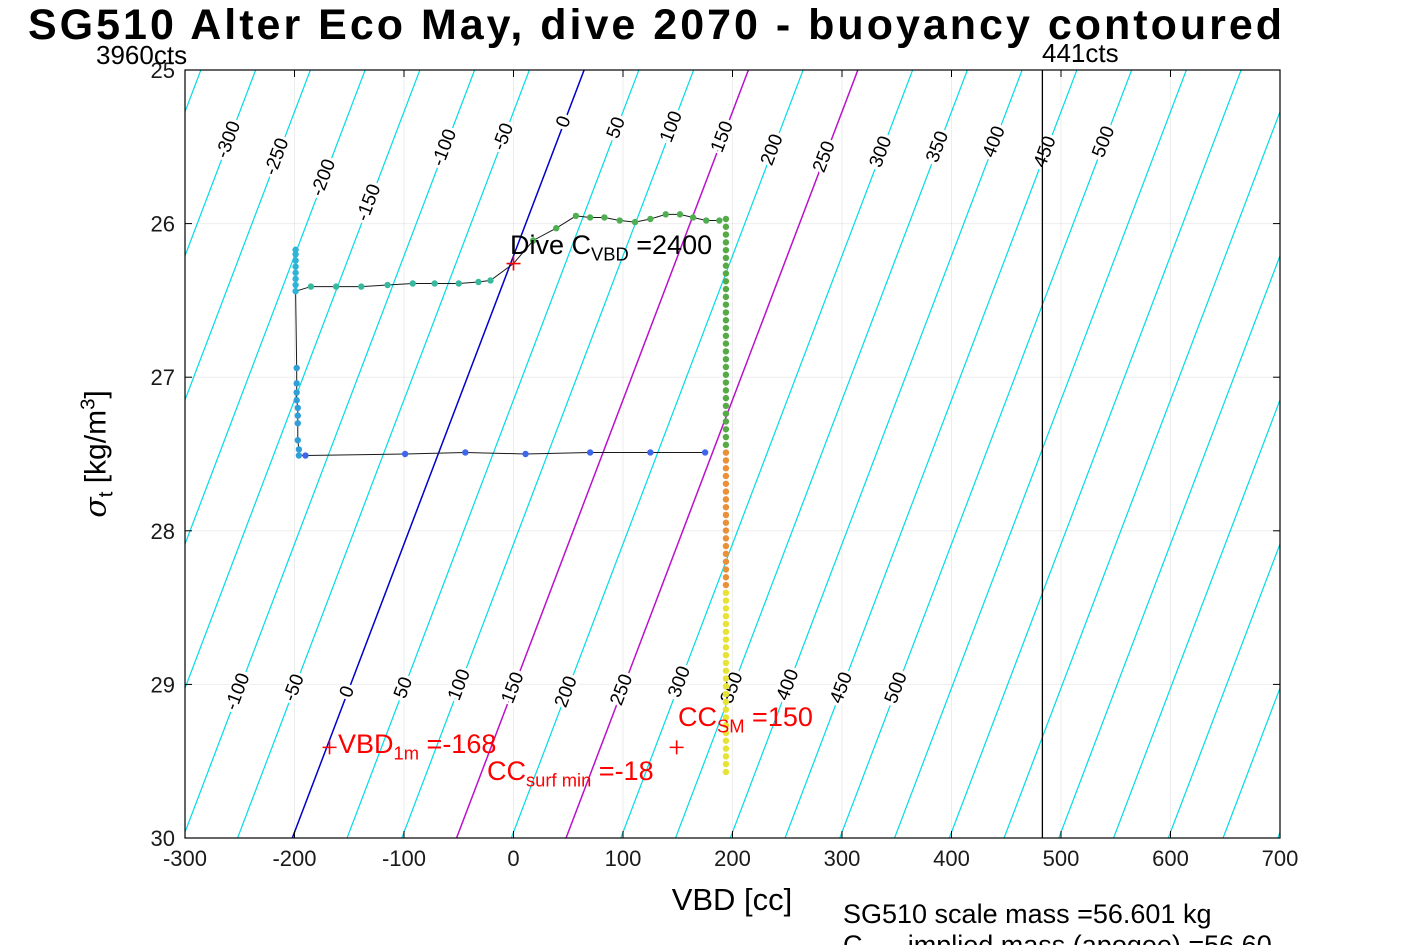 This screenshot has width=1417, height=945. I want to click on y-tick-label: 28, so click(163, 531).